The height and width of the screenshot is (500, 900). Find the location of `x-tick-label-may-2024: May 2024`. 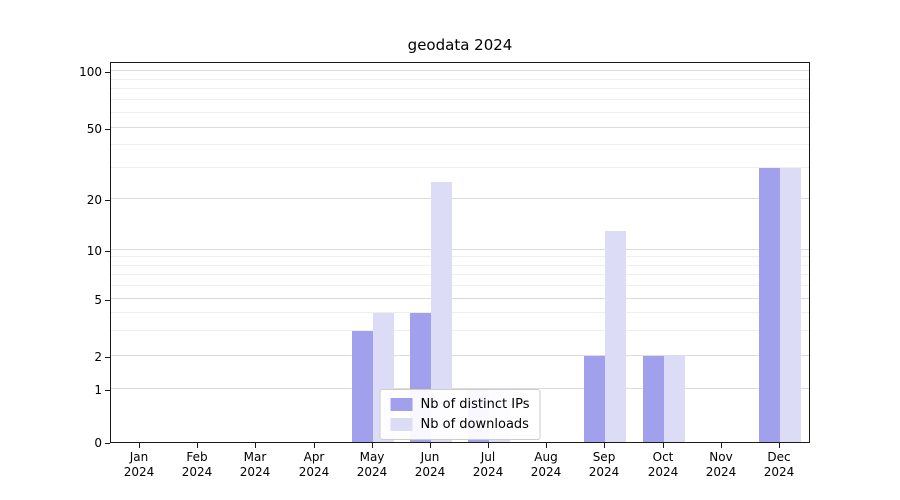

x-tick-label-may-2024: May 2024 is located at coordinates (372, 464).